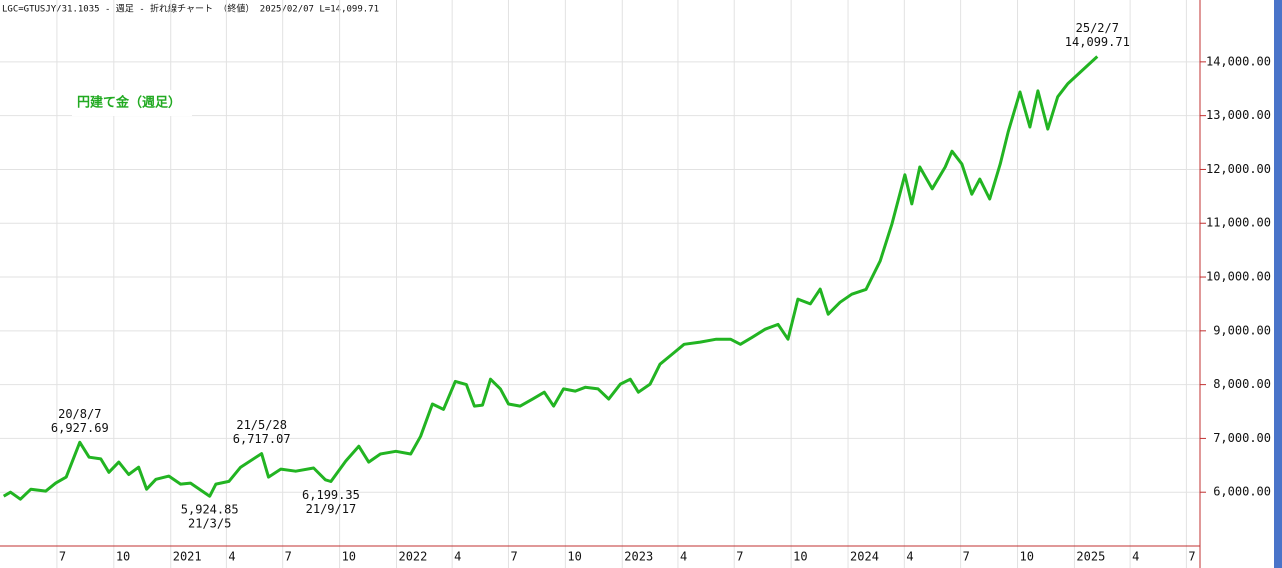 This screenshot has height=568, width=1282. I want to click on x-tick-label: 2024, so click(864, 557).